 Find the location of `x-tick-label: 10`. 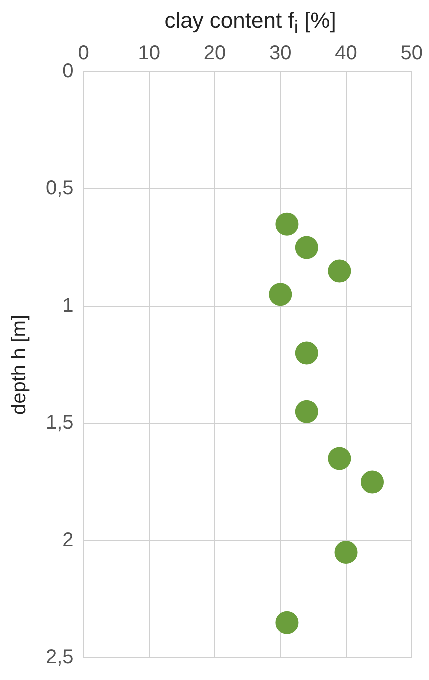

x-tick-label: 10 is located at coordinates (149, 53).